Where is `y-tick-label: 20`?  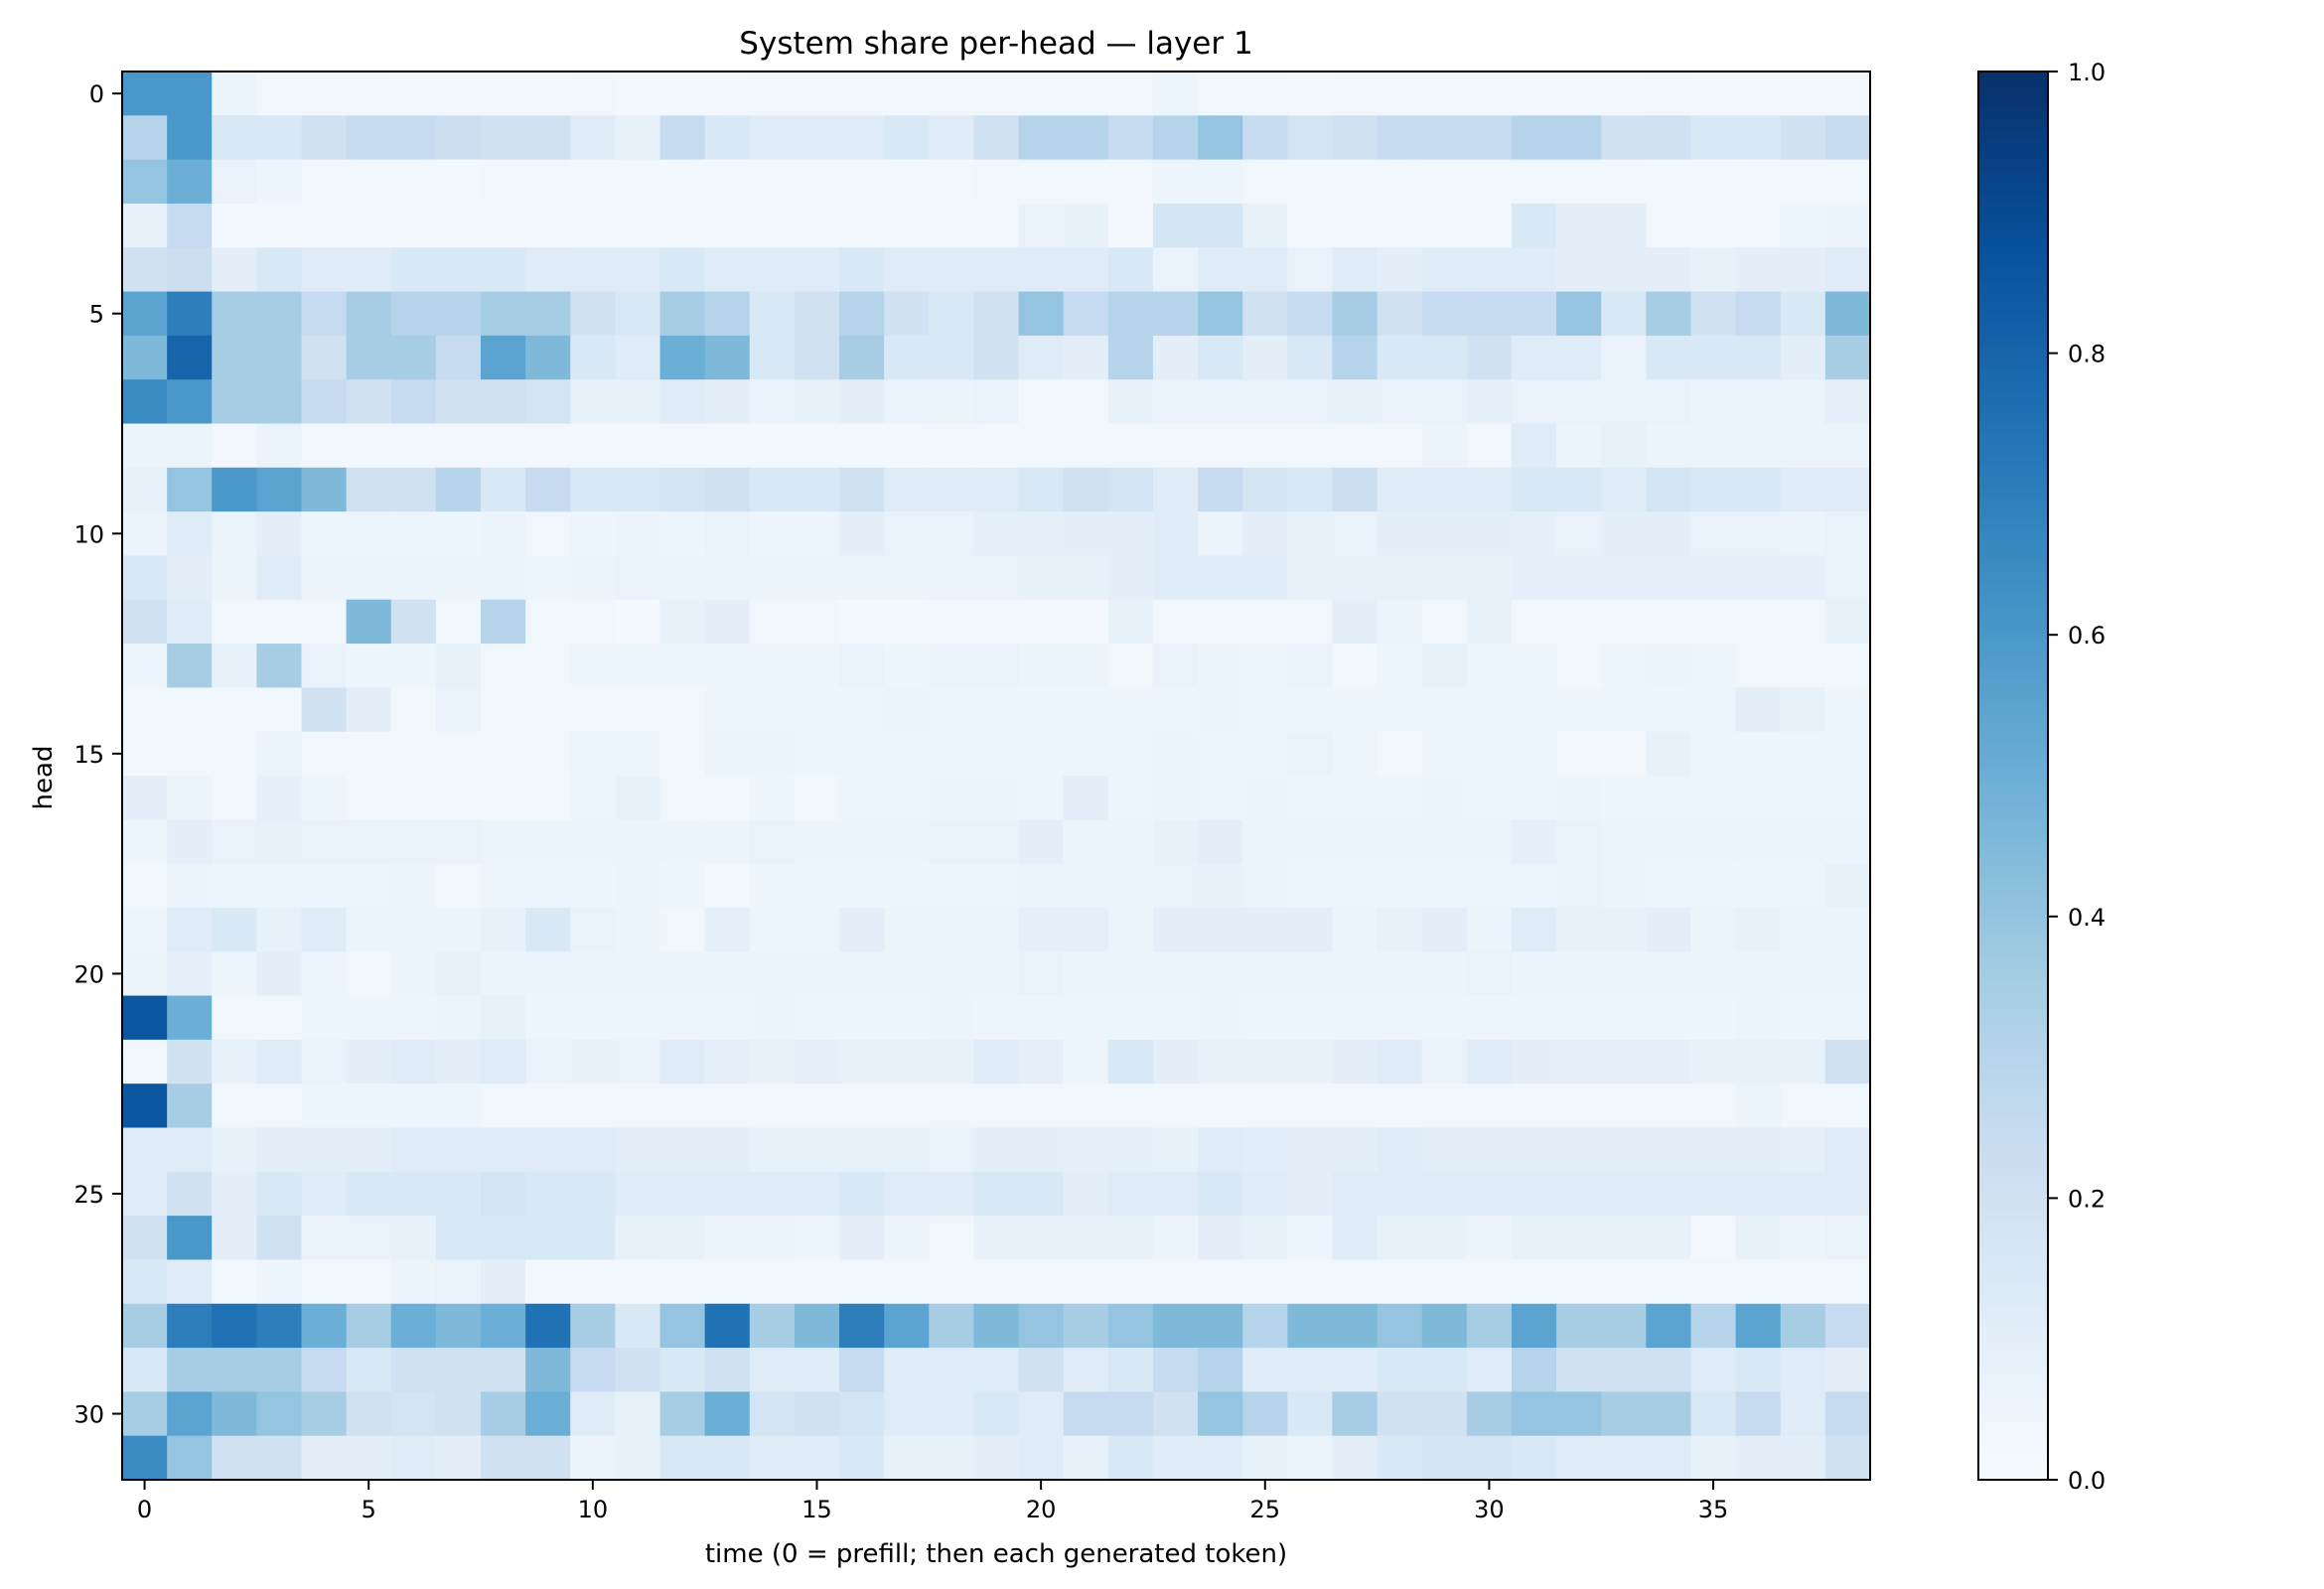
y-tick-label: 20 is located at coordinates (88, 974).